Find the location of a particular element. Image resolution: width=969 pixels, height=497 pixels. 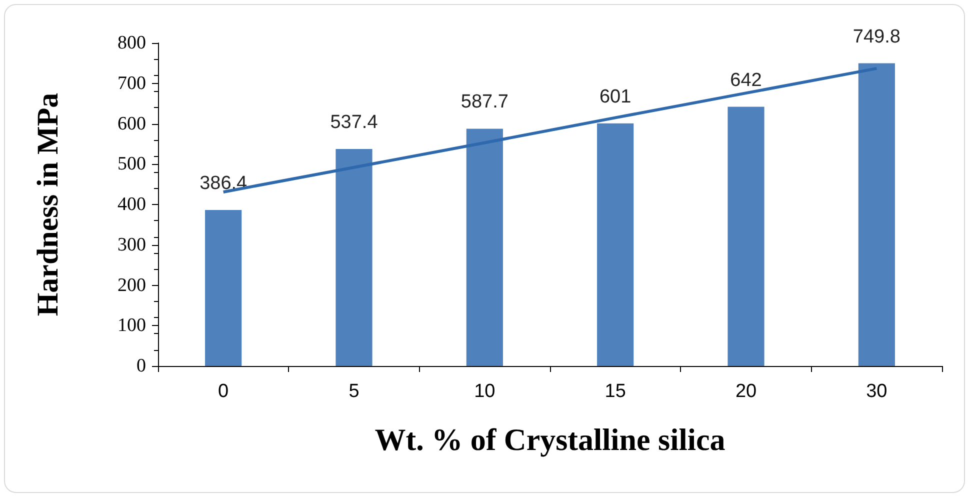

y-tick-label: 100 is located at coordinates (132, 325).